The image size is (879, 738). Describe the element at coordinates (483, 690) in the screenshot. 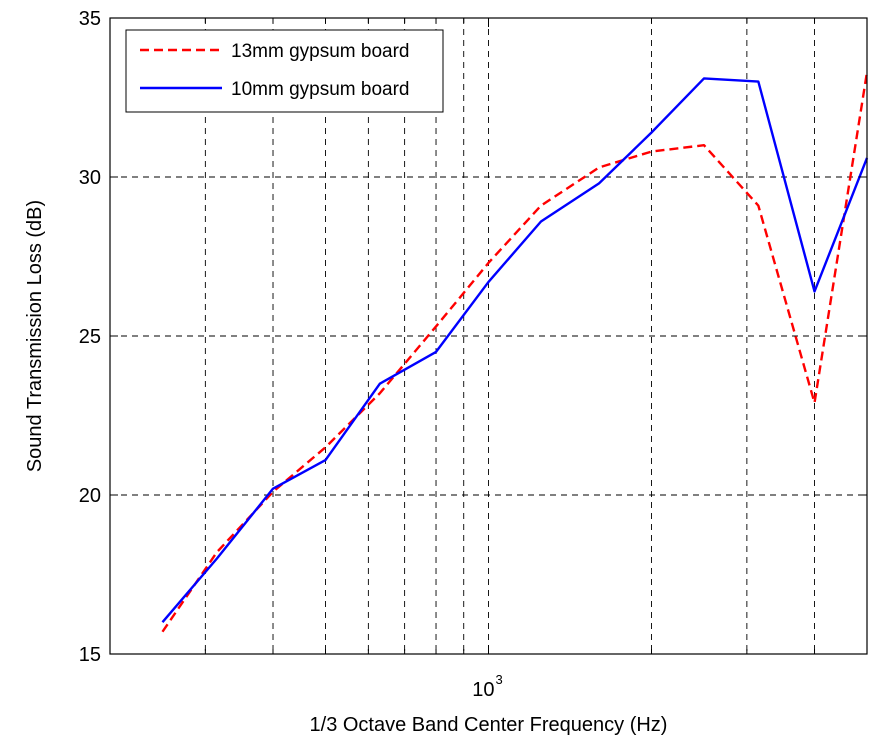

I see `x-tick-label-base: 10` at that location.